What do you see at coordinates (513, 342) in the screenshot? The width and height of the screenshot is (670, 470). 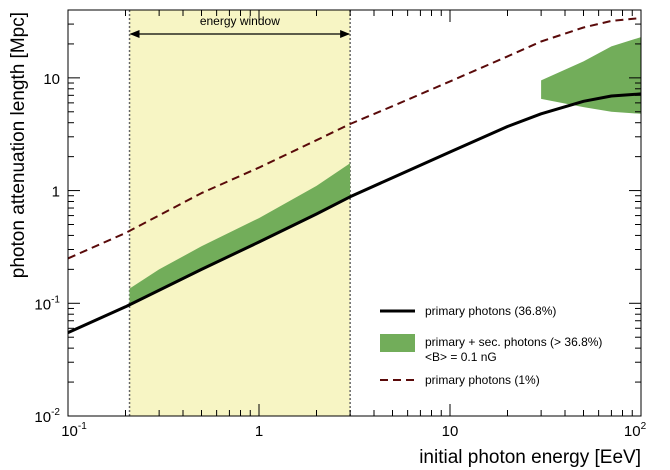 I see `legend-label-band: primary + sec. photons (> 36.8%)` at bounding box center [513, 342].